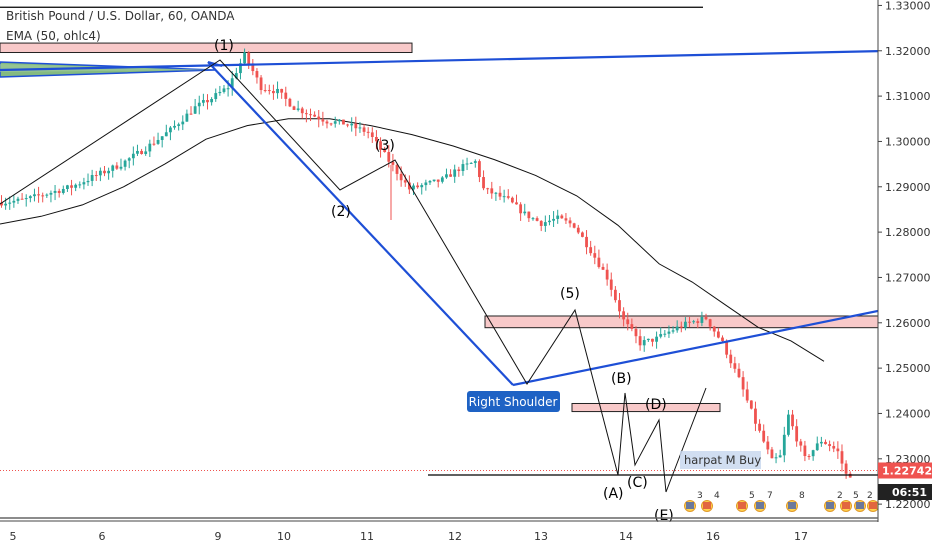 The height and width of the screenshot is (550, 932). I want to click on time-tick-label: 5, so click(13, 536).